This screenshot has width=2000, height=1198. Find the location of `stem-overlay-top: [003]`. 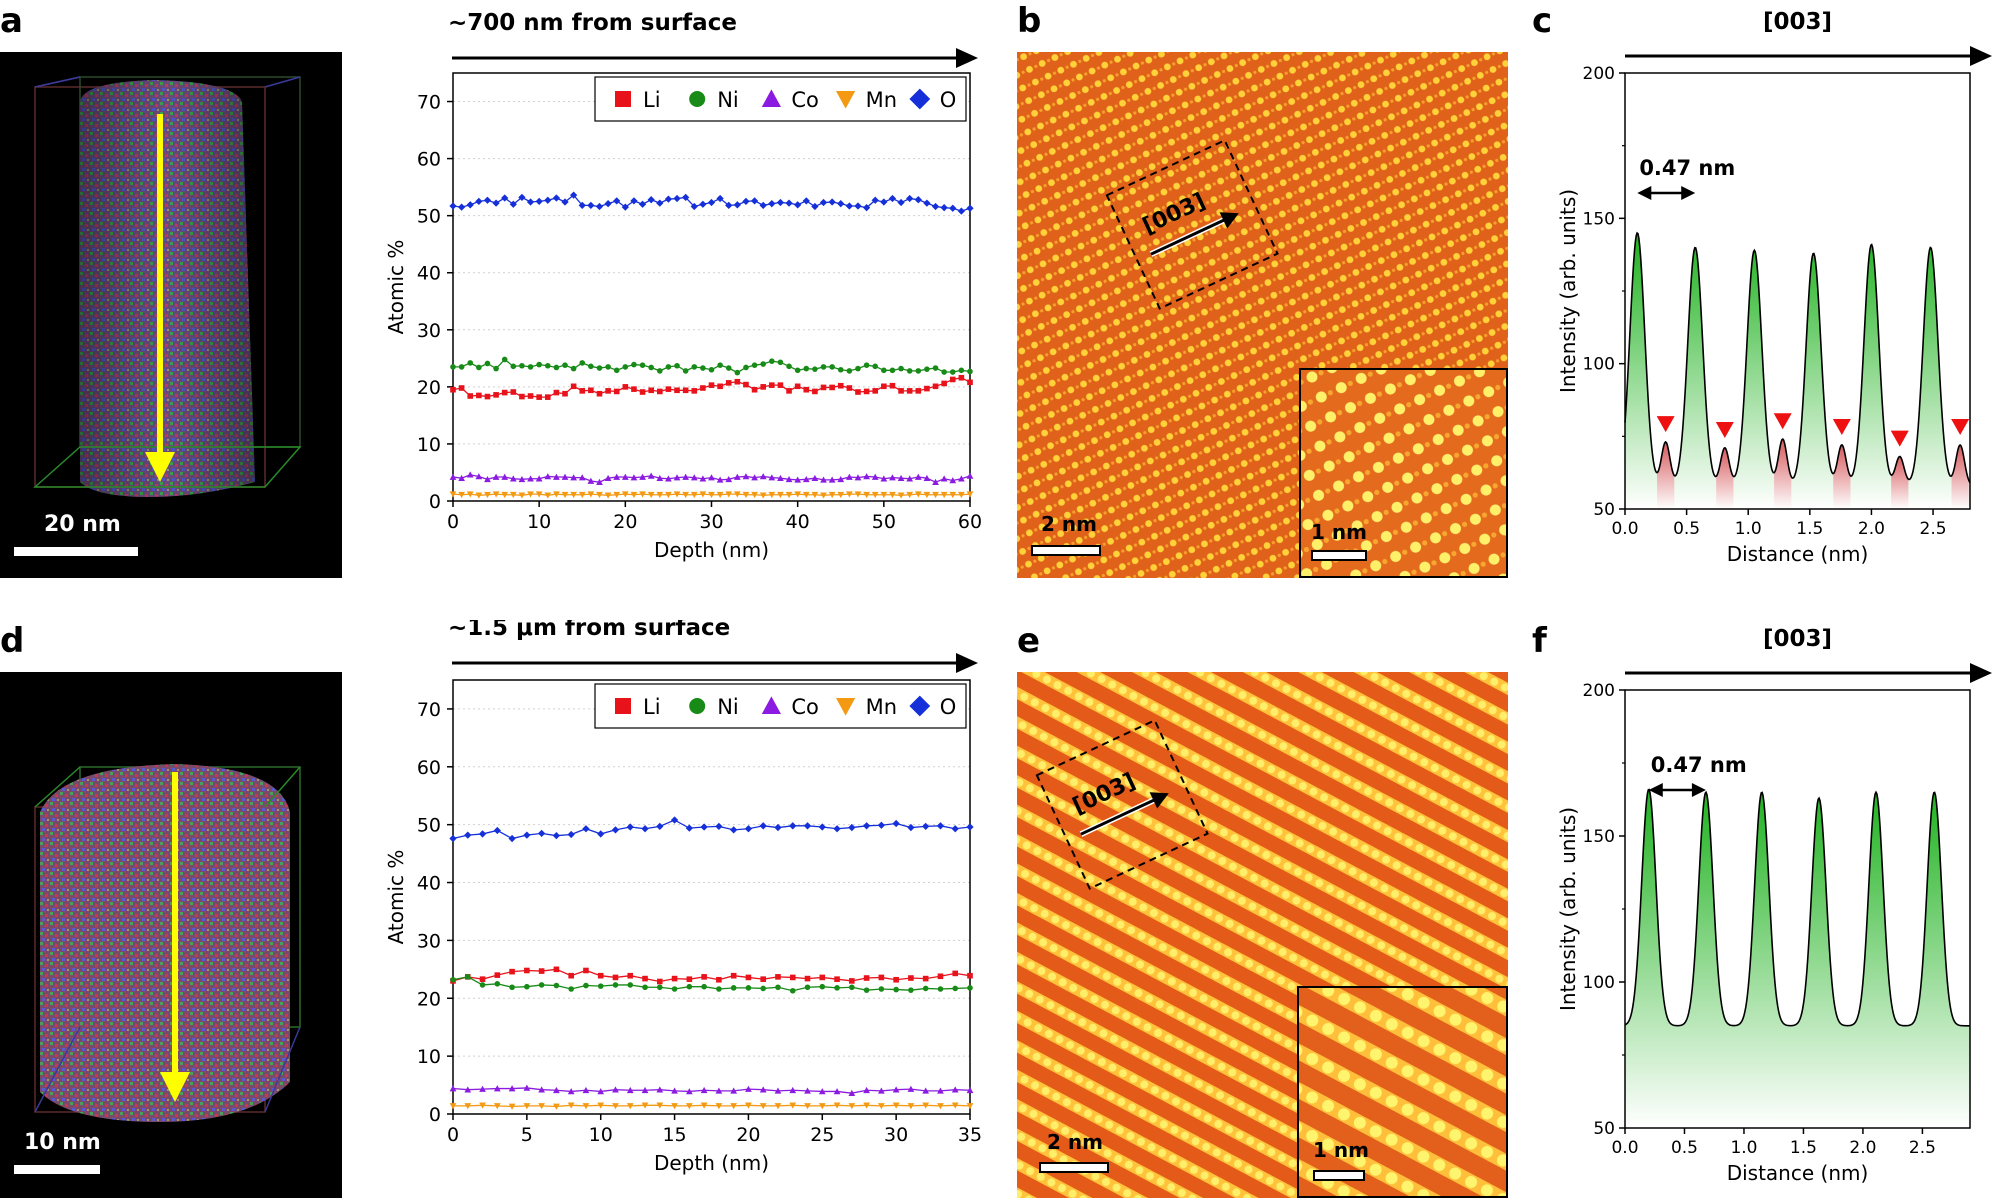

stem-overlay-top: [003] is located at coordinates (1192, 224).